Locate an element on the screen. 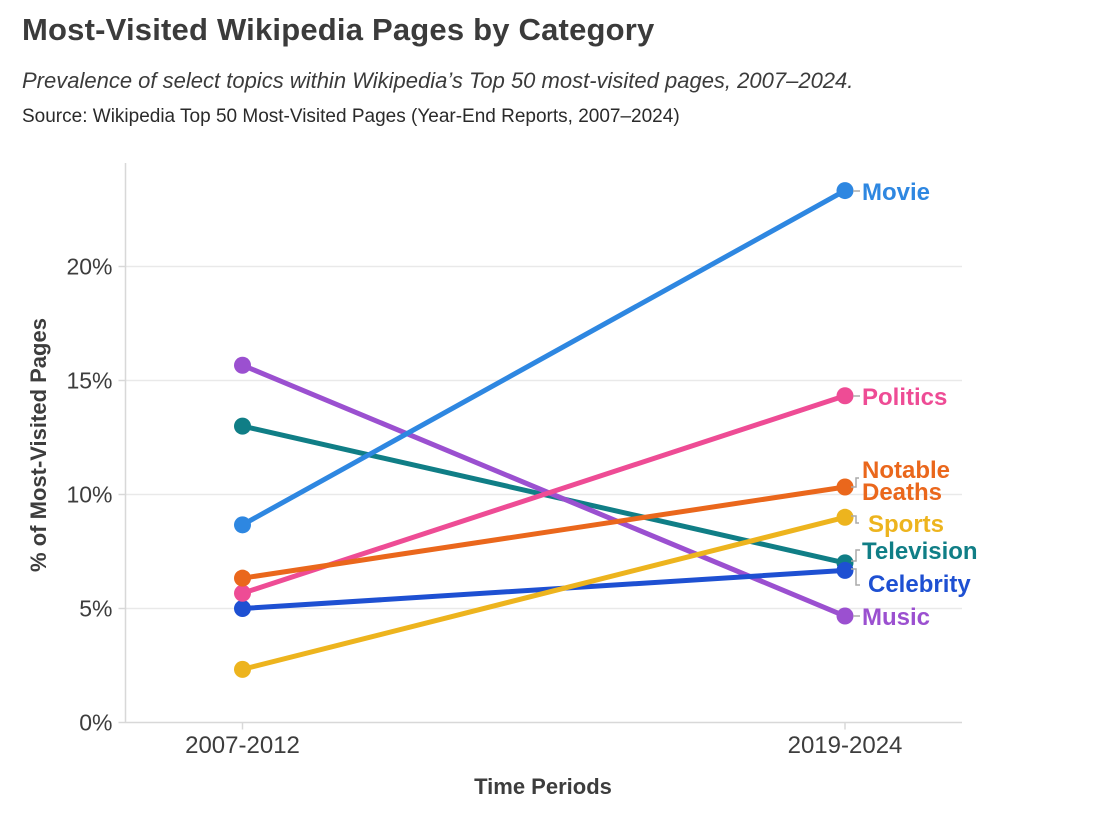  series-label-notable-deaths: Notable is located at coordinates (906, 470).